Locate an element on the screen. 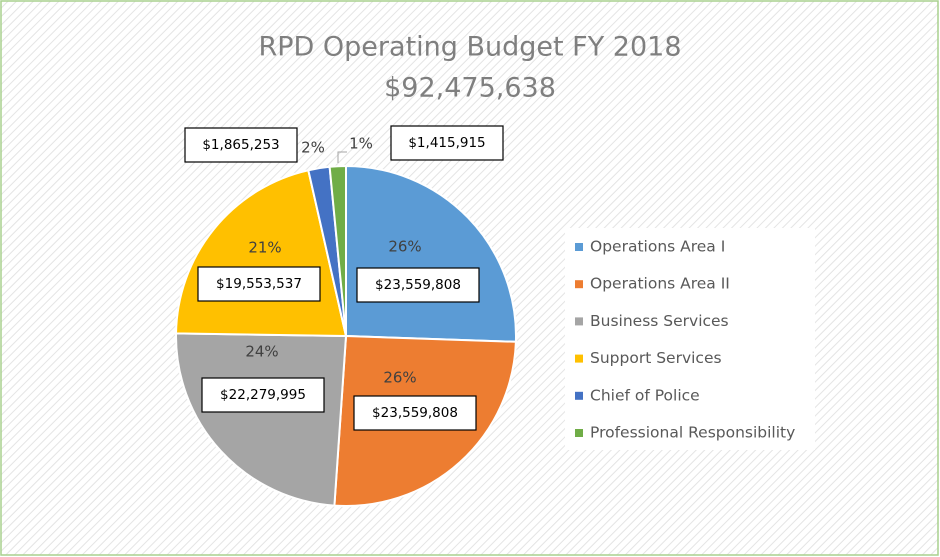 Image resolution: width=940 pixels, height=557 pixels. value-label: $22,279,995 is located at coordinates (263, 395).